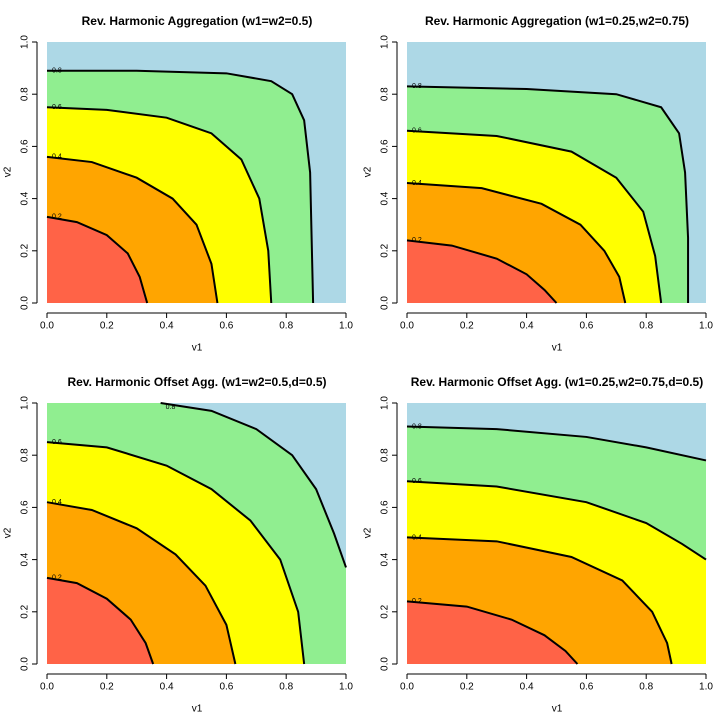 The width and height of the screenshot is (720, 720). Describe the element at coordinates (197, 21) in the screenshot. I see `chart-title: Rev. Harmonic Aggregation (w1=w2=0.5)` at that location.